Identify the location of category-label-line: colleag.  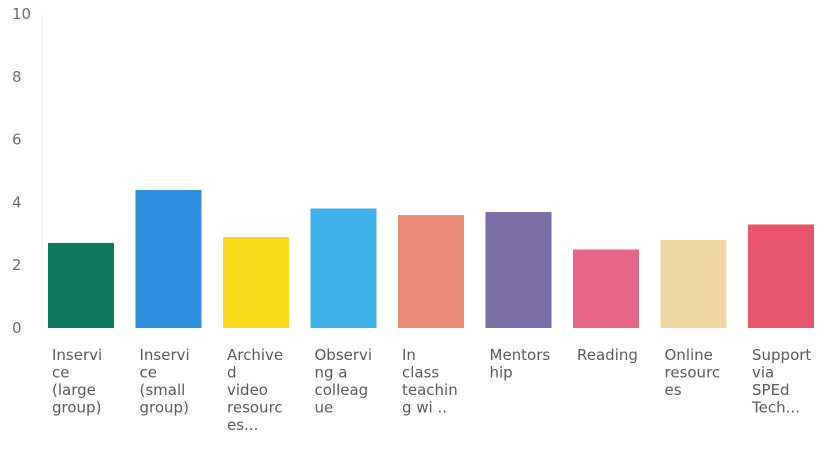
(342, 390).